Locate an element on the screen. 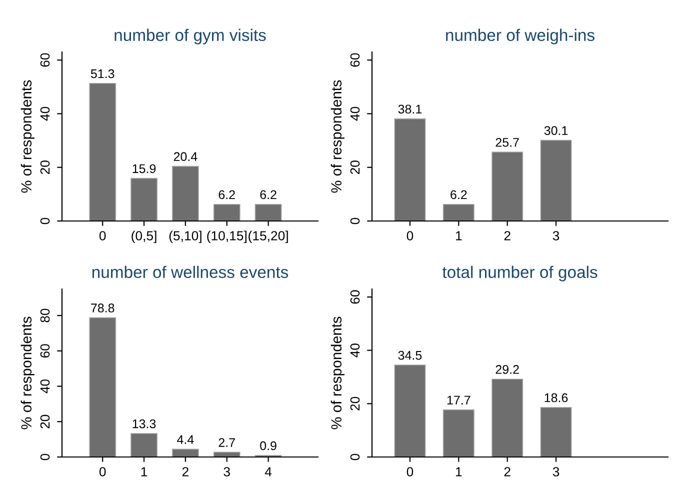  x-tick-label: (10,15] is located at coordinates (226, 237).